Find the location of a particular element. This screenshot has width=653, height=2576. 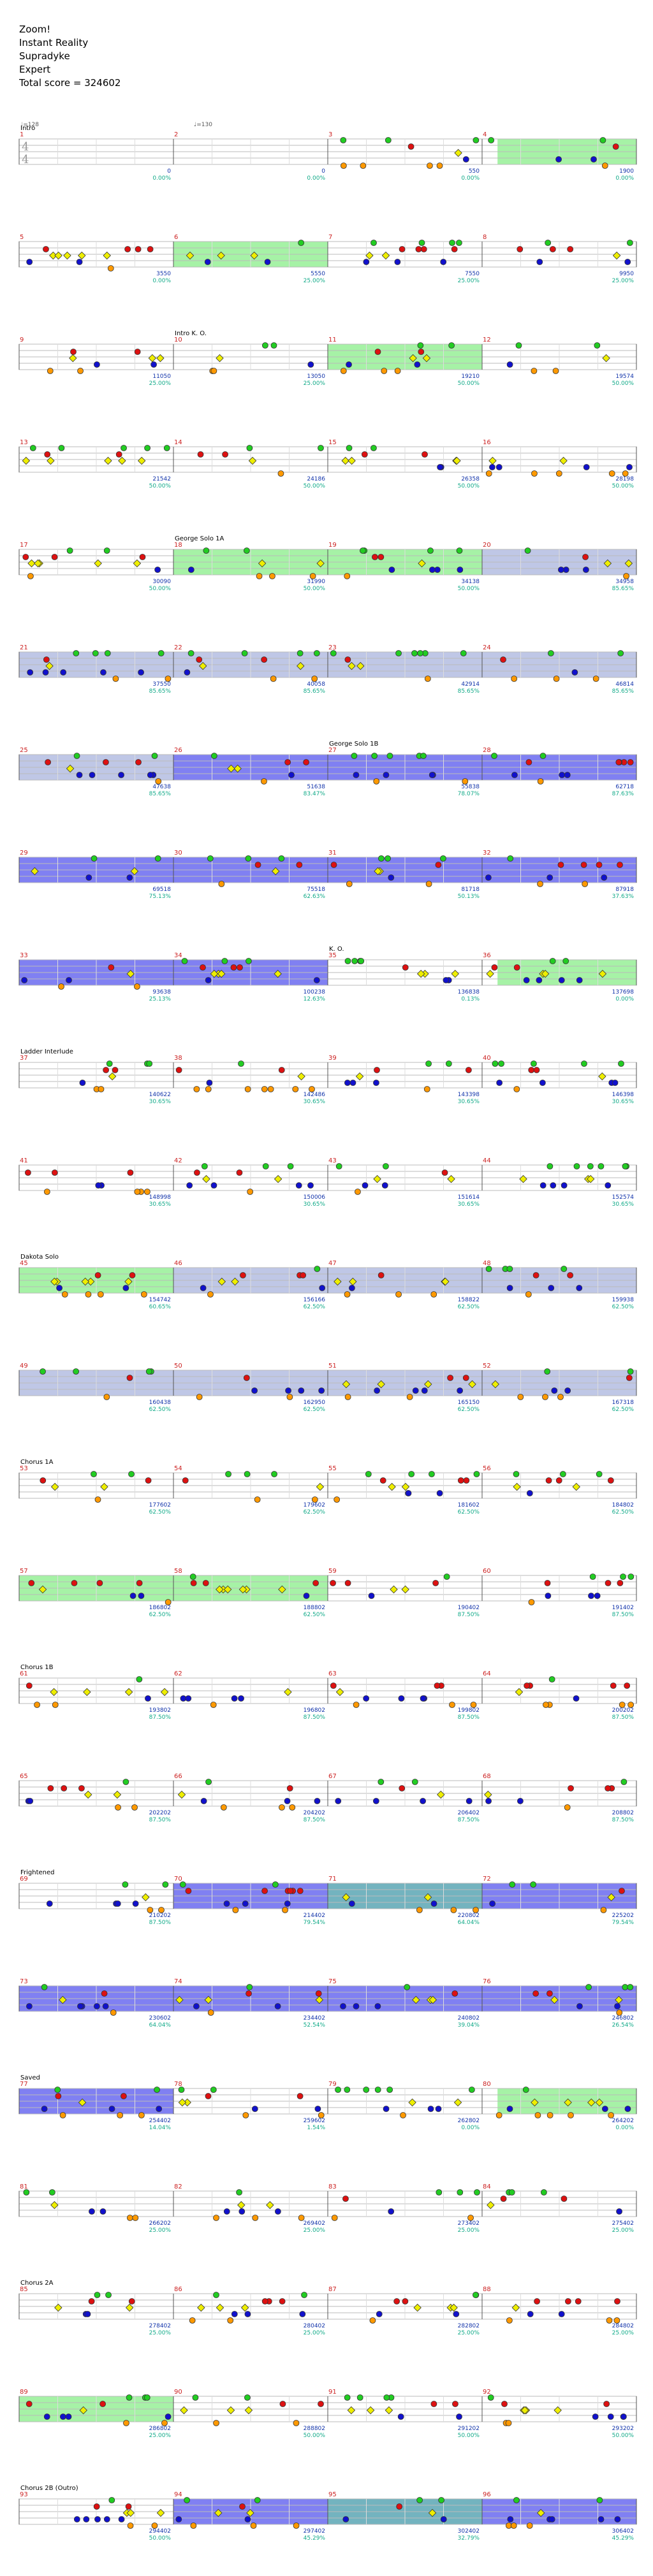

measure-score: 7550 is located at coordinates (472, 274).